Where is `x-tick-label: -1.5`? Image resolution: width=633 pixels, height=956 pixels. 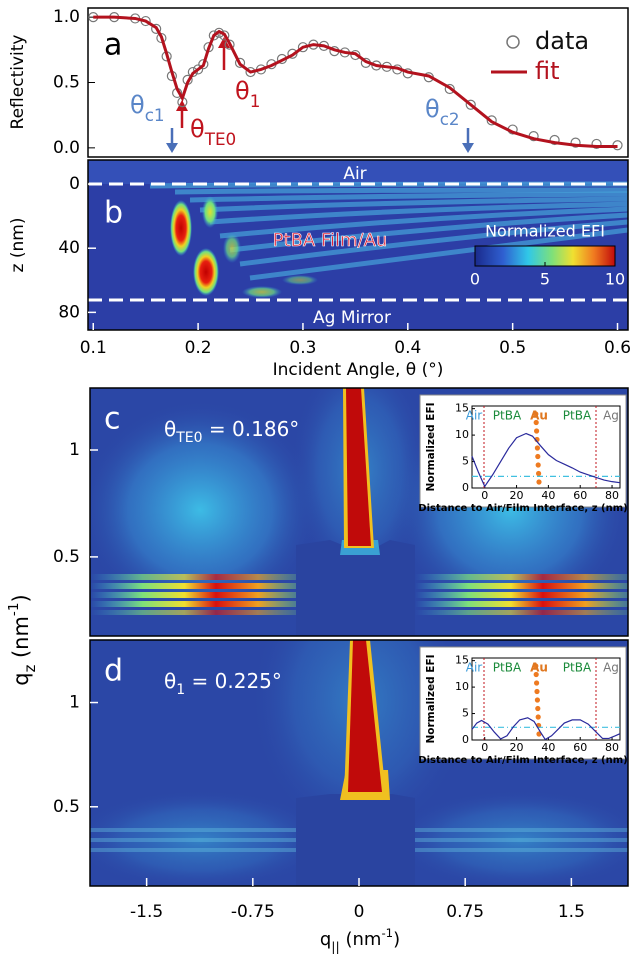
x-tick-label: -1.5 is located at coordinates (146, 912).